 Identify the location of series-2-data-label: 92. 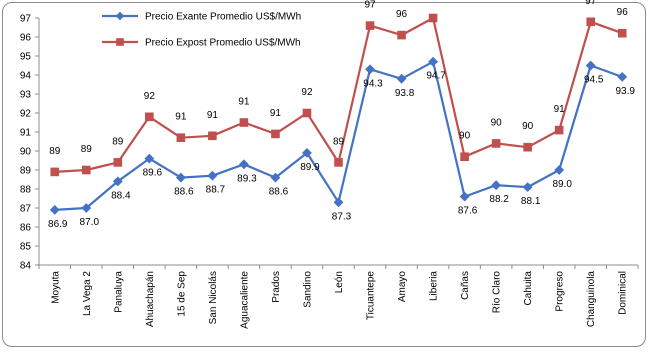
(150, 96).